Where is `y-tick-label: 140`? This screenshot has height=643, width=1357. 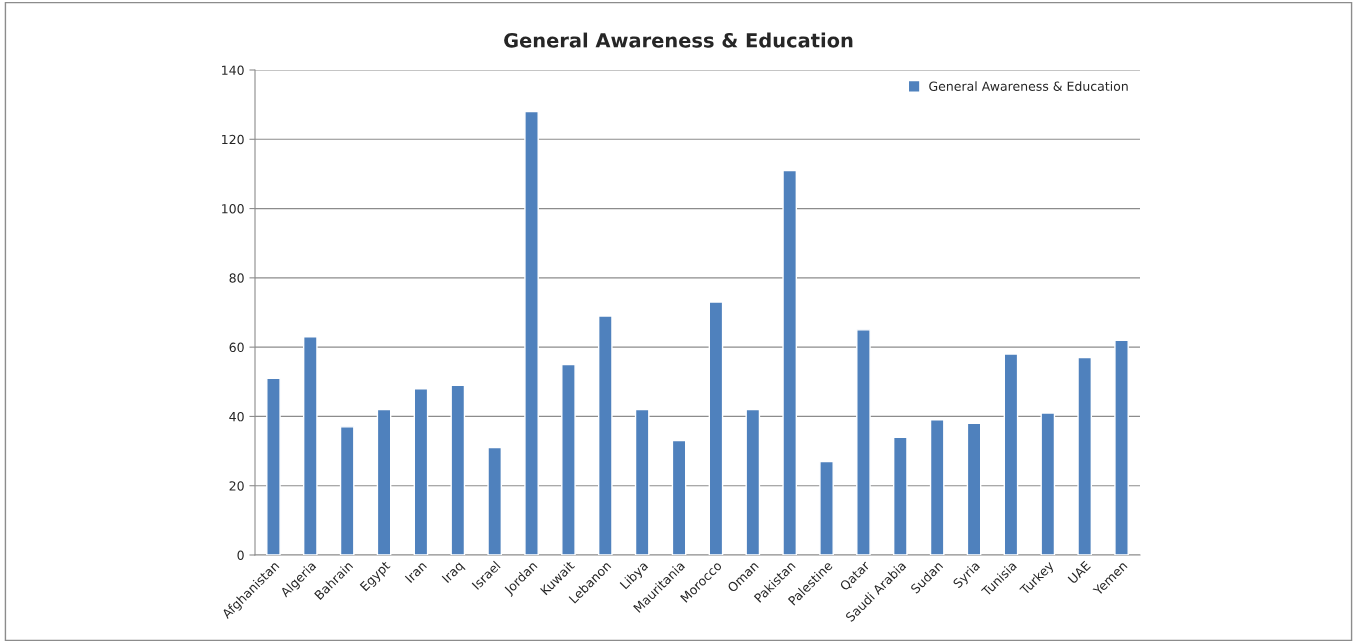 y-tick-label: 140 is located at coordinates (233, 70).